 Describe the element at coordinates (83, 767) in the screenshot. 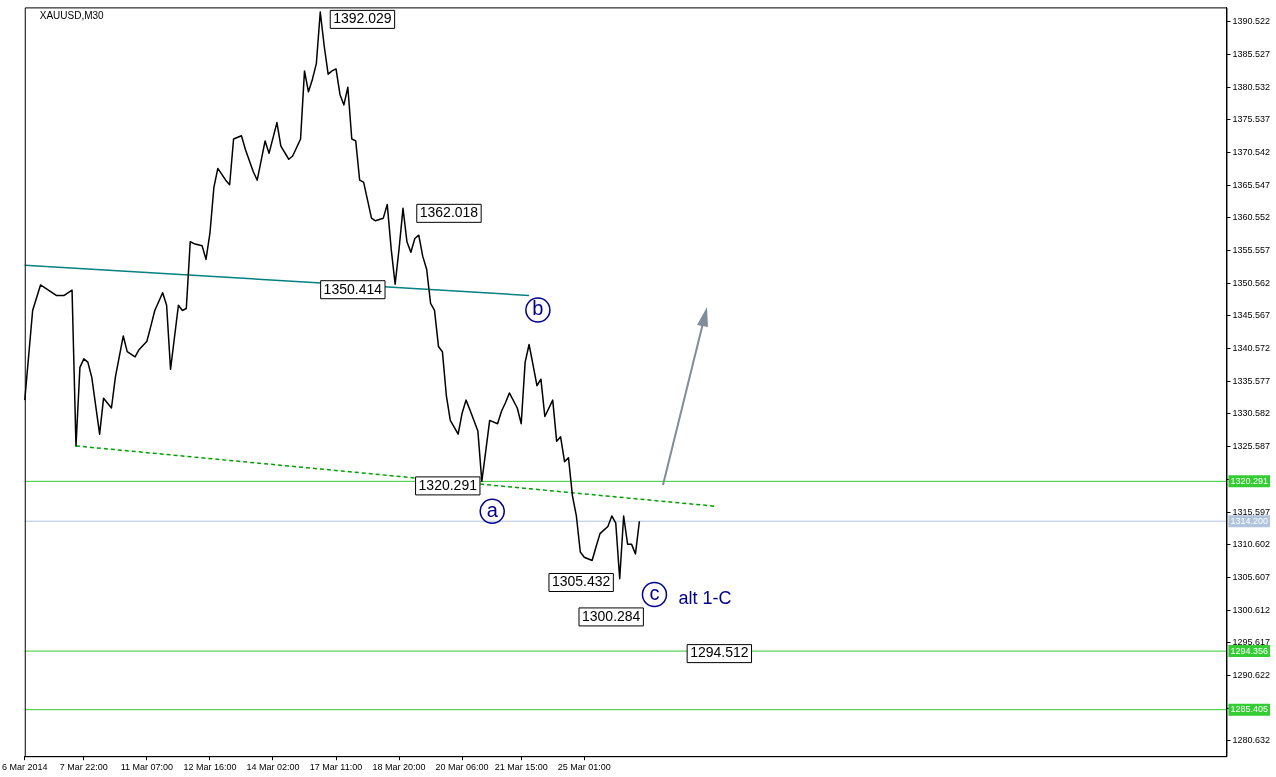

I see `x-tick-label: 7 Mar 22:00` at that location.